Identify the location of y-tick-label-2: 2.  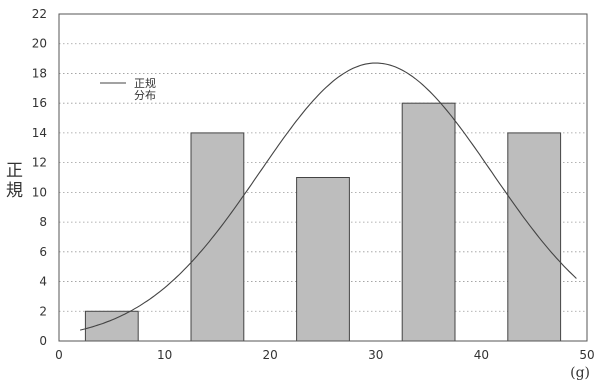
(43, 311).